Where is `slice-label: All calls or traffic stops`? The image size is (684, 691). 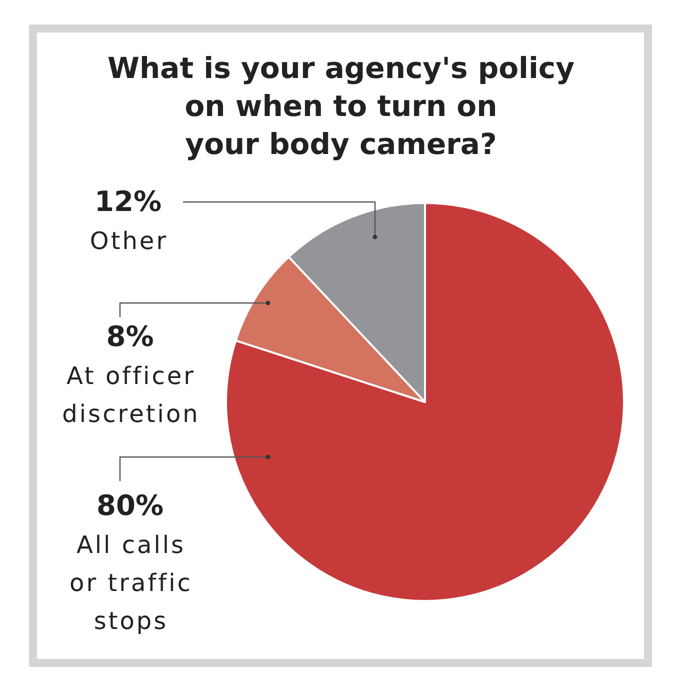 slice-label: All calls or traffic stops is located at coordinates (131, 583).